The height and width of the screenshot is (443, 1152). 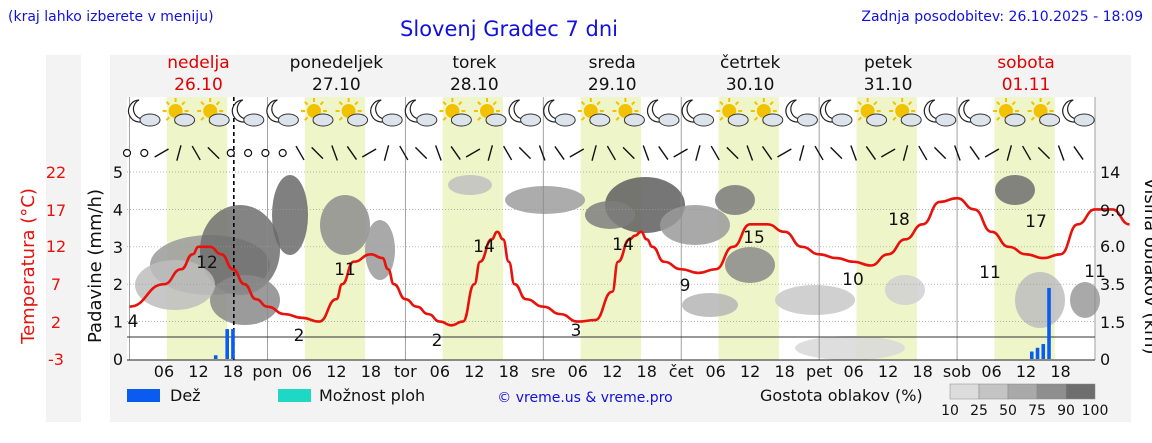 What do you see at coordinates (584, 398) in the screenshot?
I see `credit-link: © vreme.us & vreme.pro` at bounding box center [584, 398].